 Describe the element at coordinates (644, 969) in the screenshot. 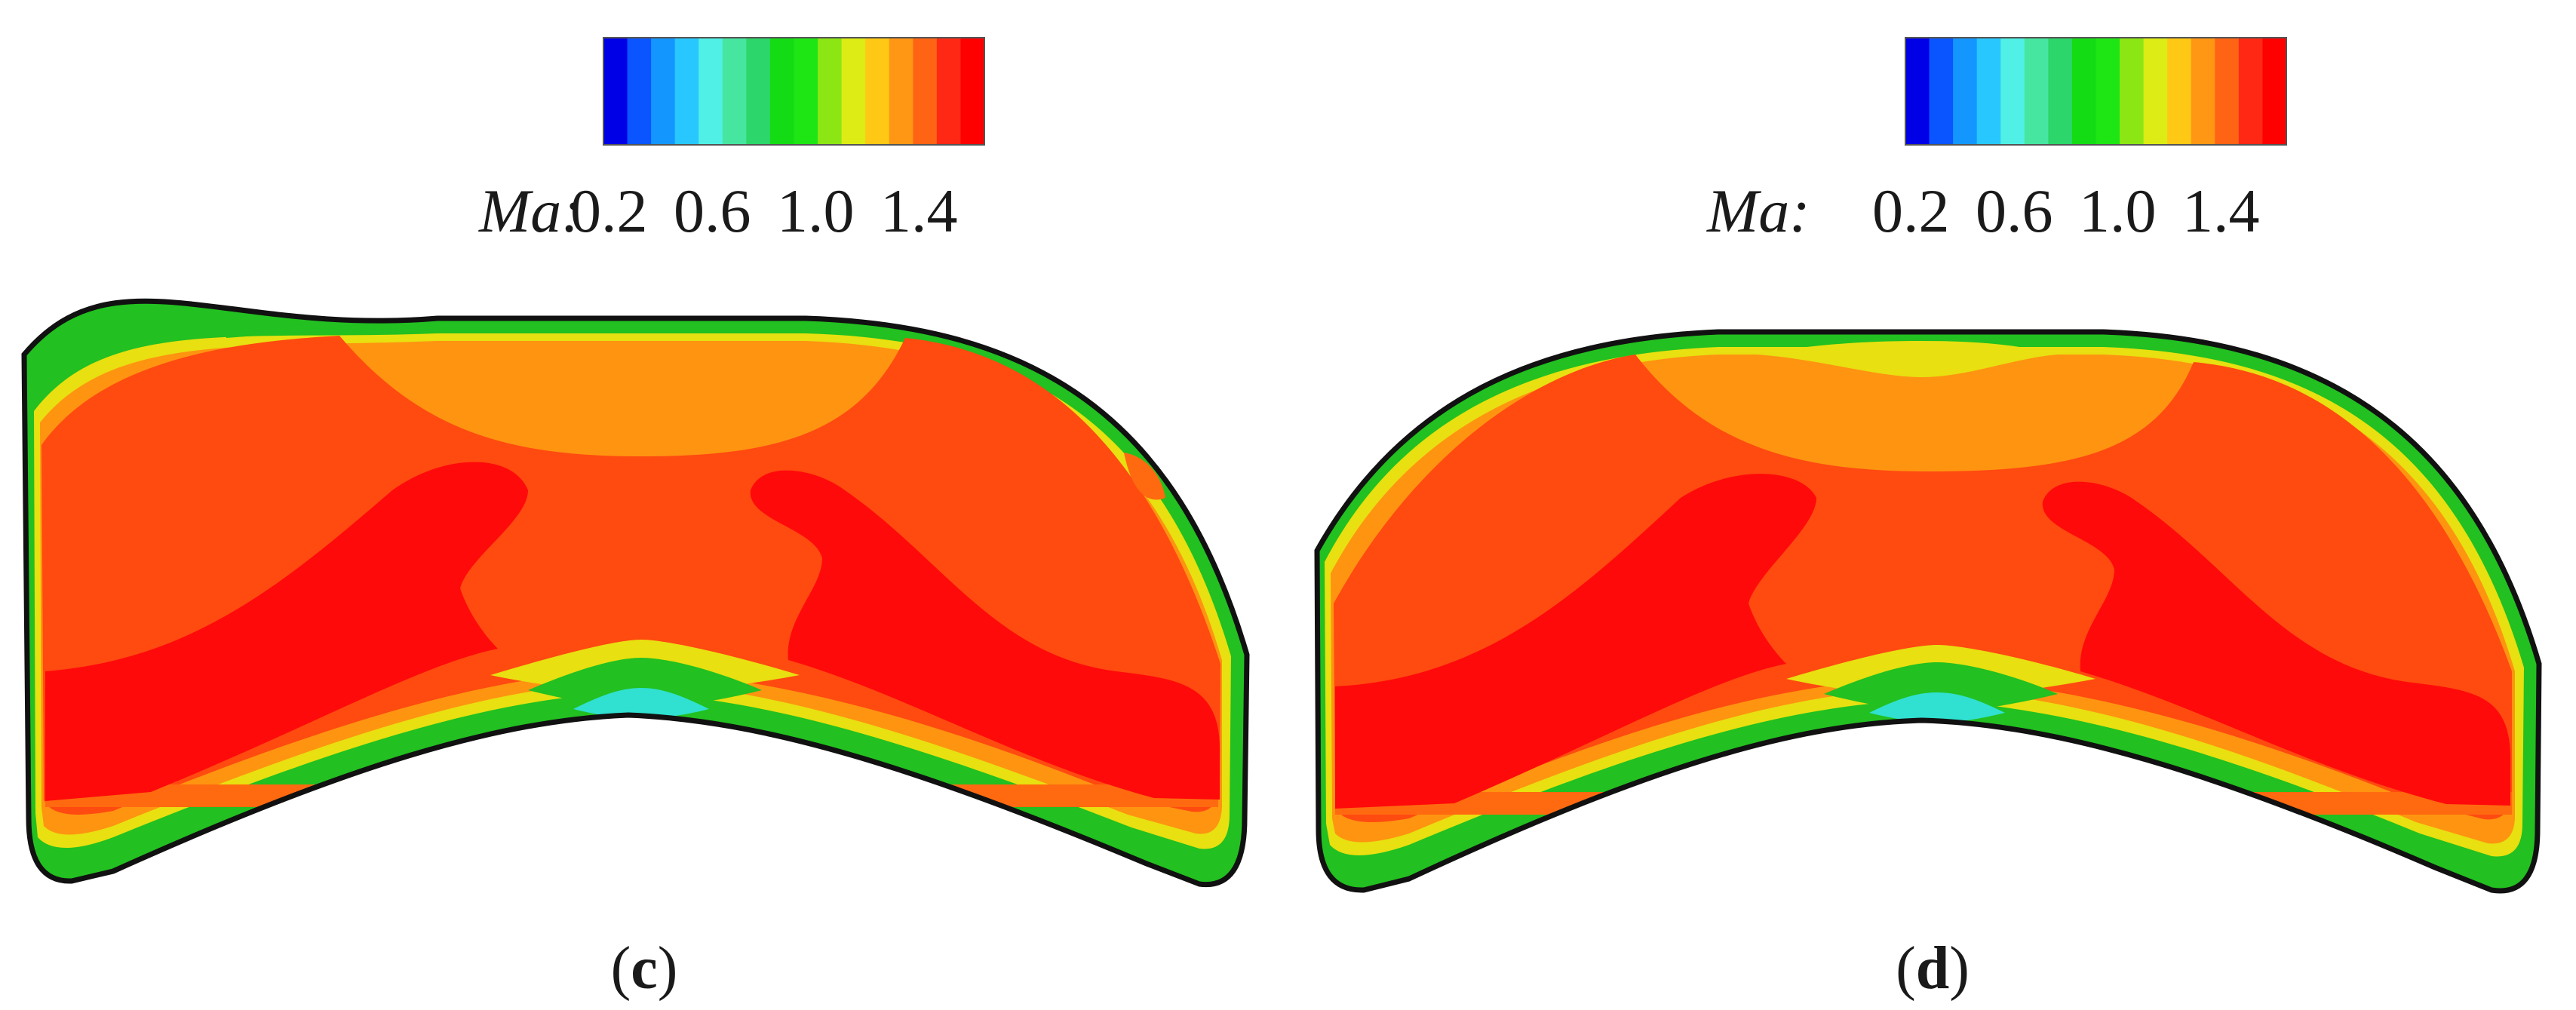

I see `panel-caption: (c)` at that location.